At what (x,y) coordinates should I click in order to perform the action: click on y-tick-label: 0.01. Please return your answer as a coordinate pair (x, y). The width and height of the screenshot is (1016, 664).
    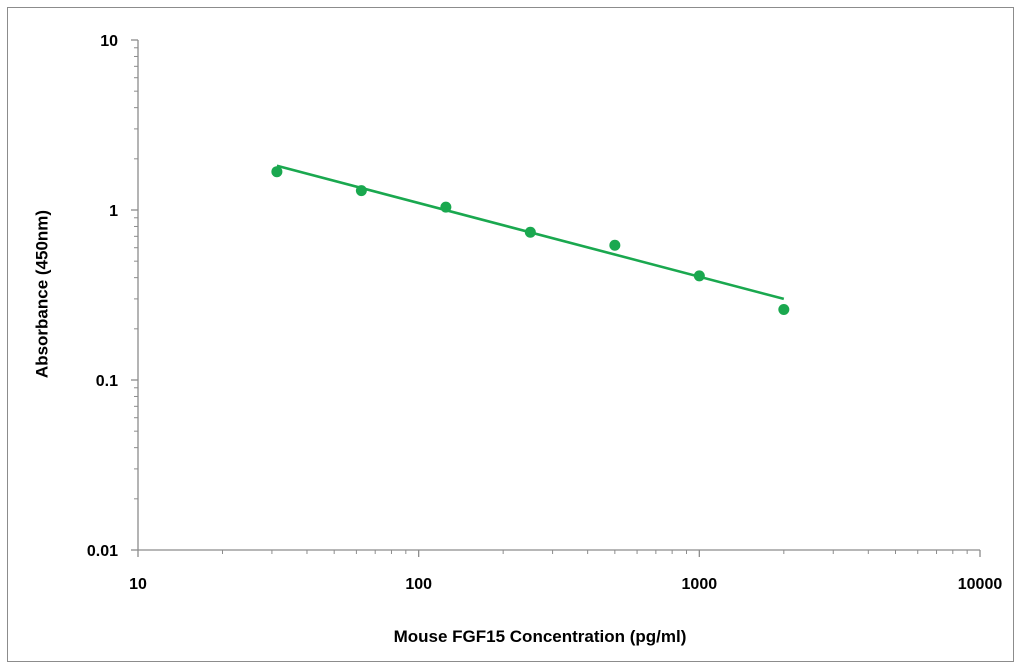
    Looking at the image, I should click on (102, 551).